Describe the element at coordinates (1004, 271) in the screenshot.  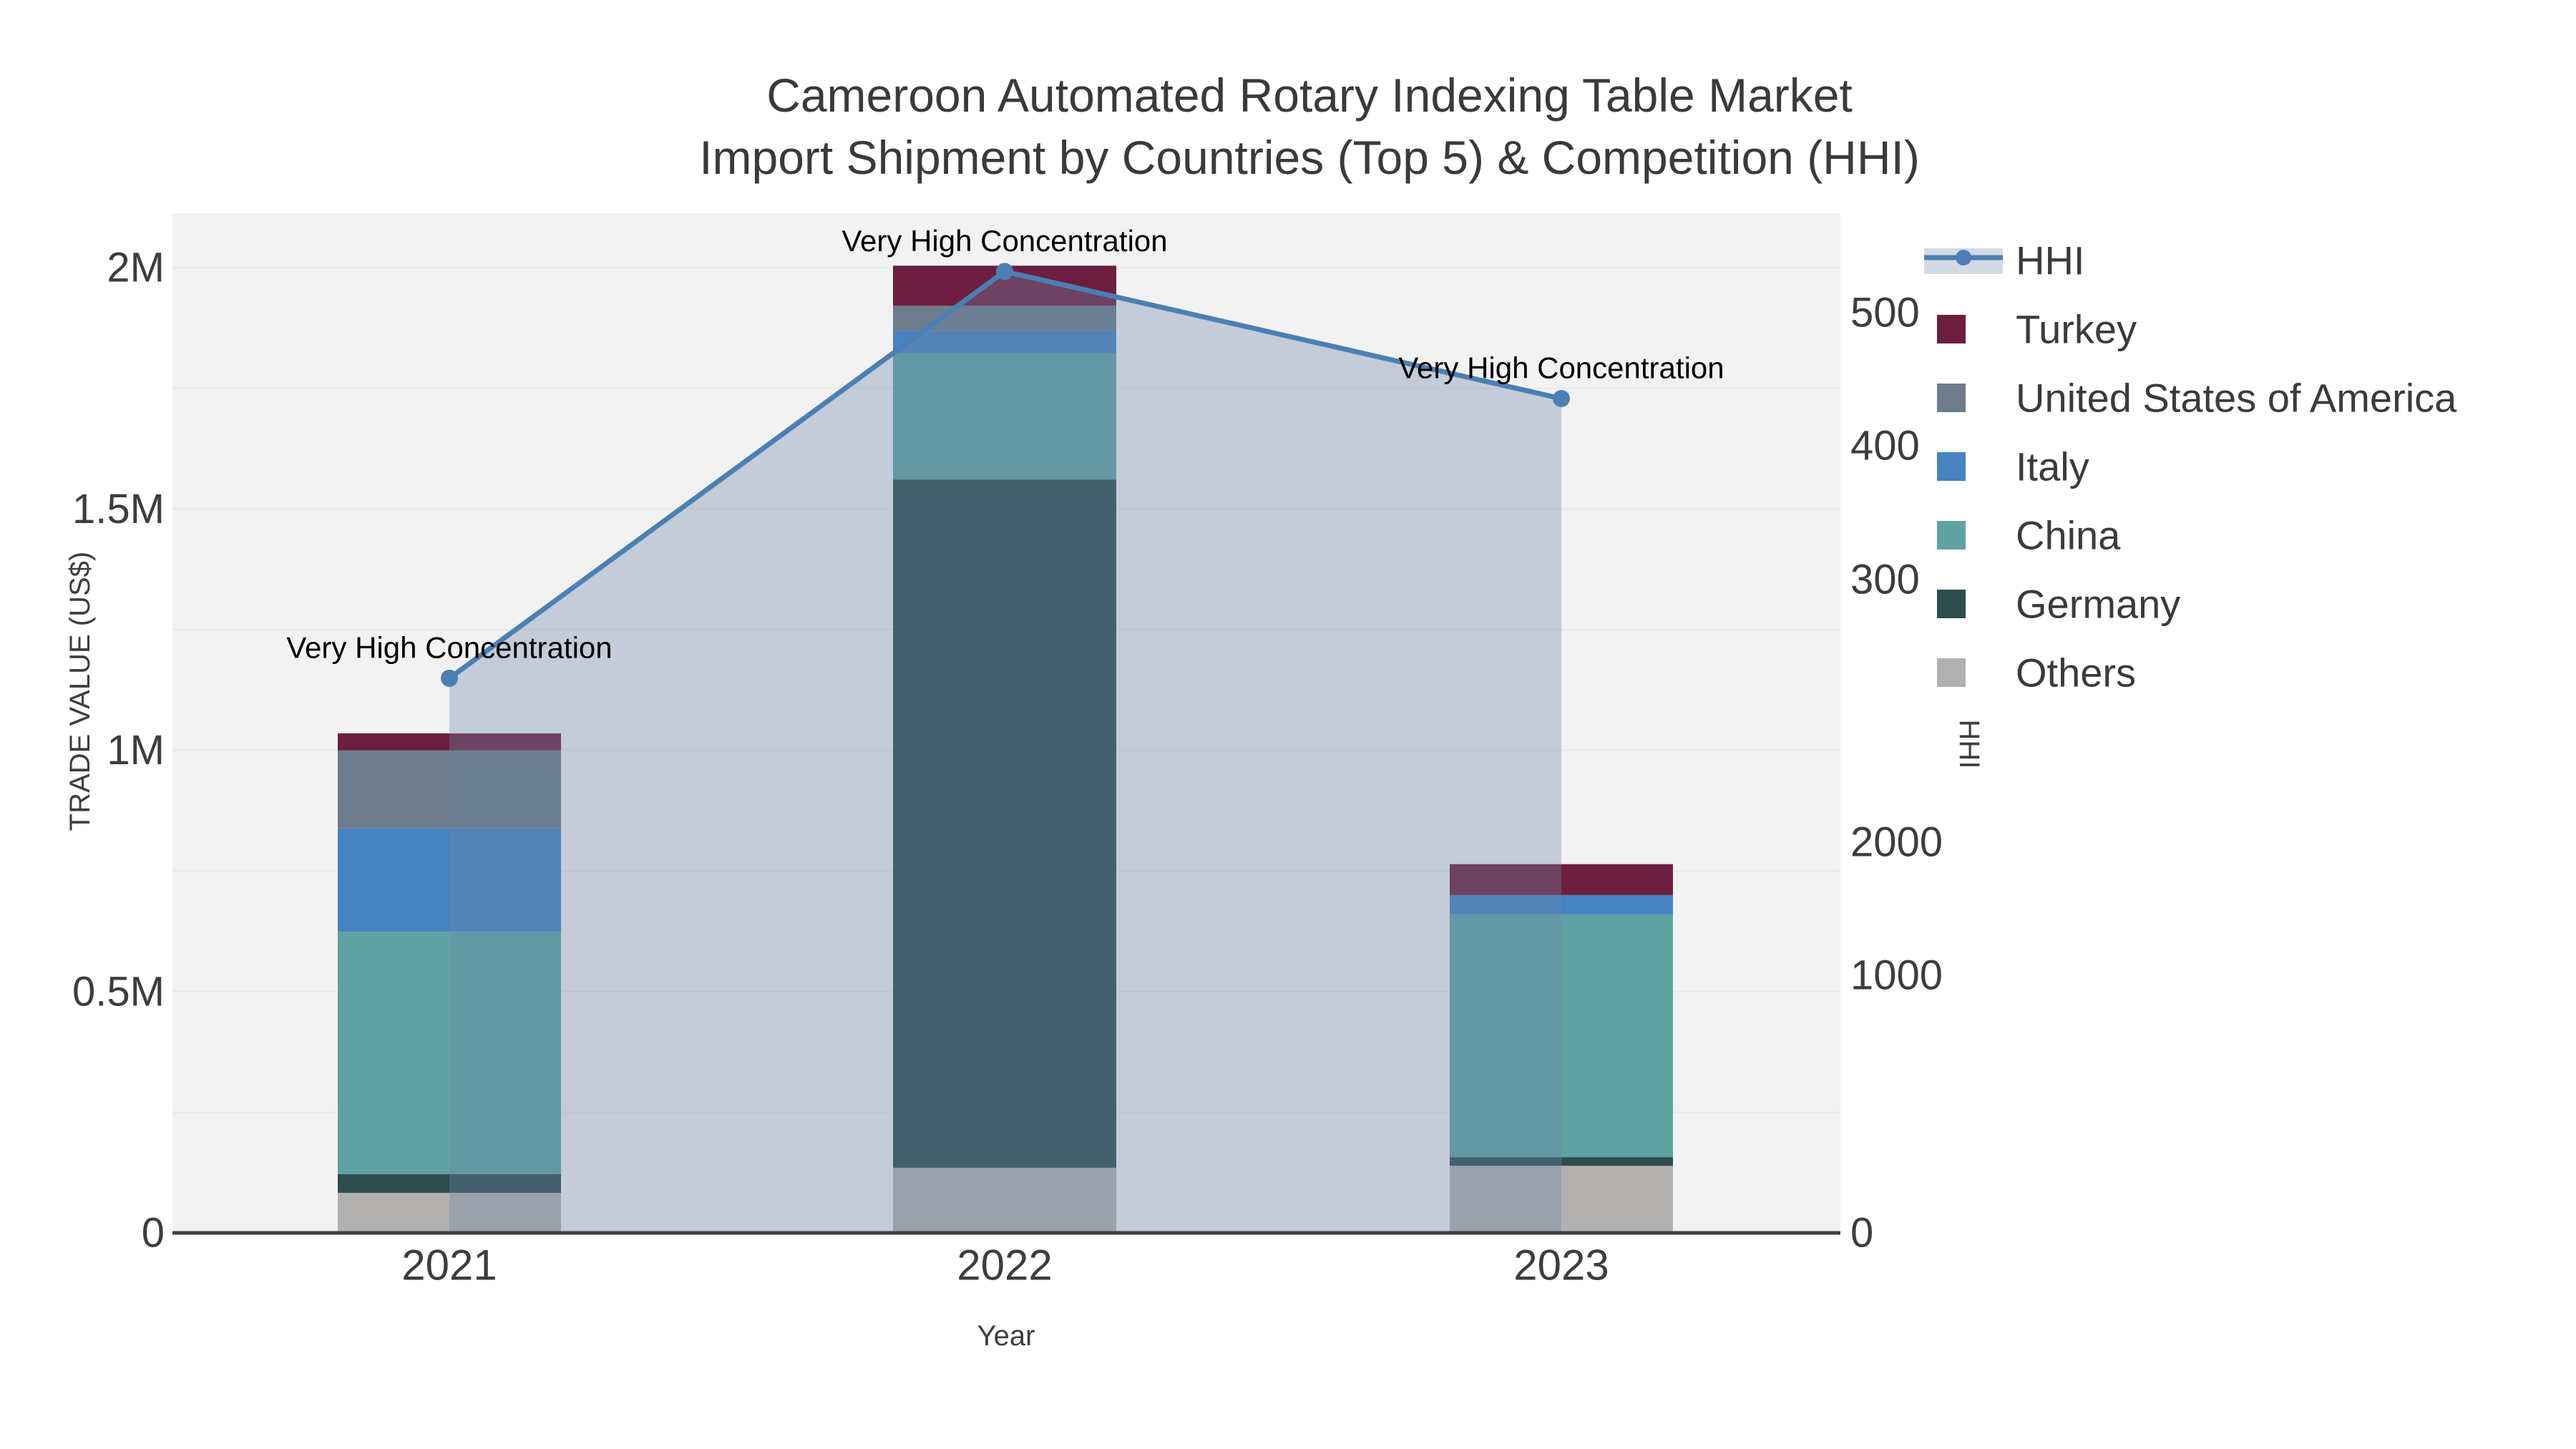
I see `hhi-marker-2022` at that location.